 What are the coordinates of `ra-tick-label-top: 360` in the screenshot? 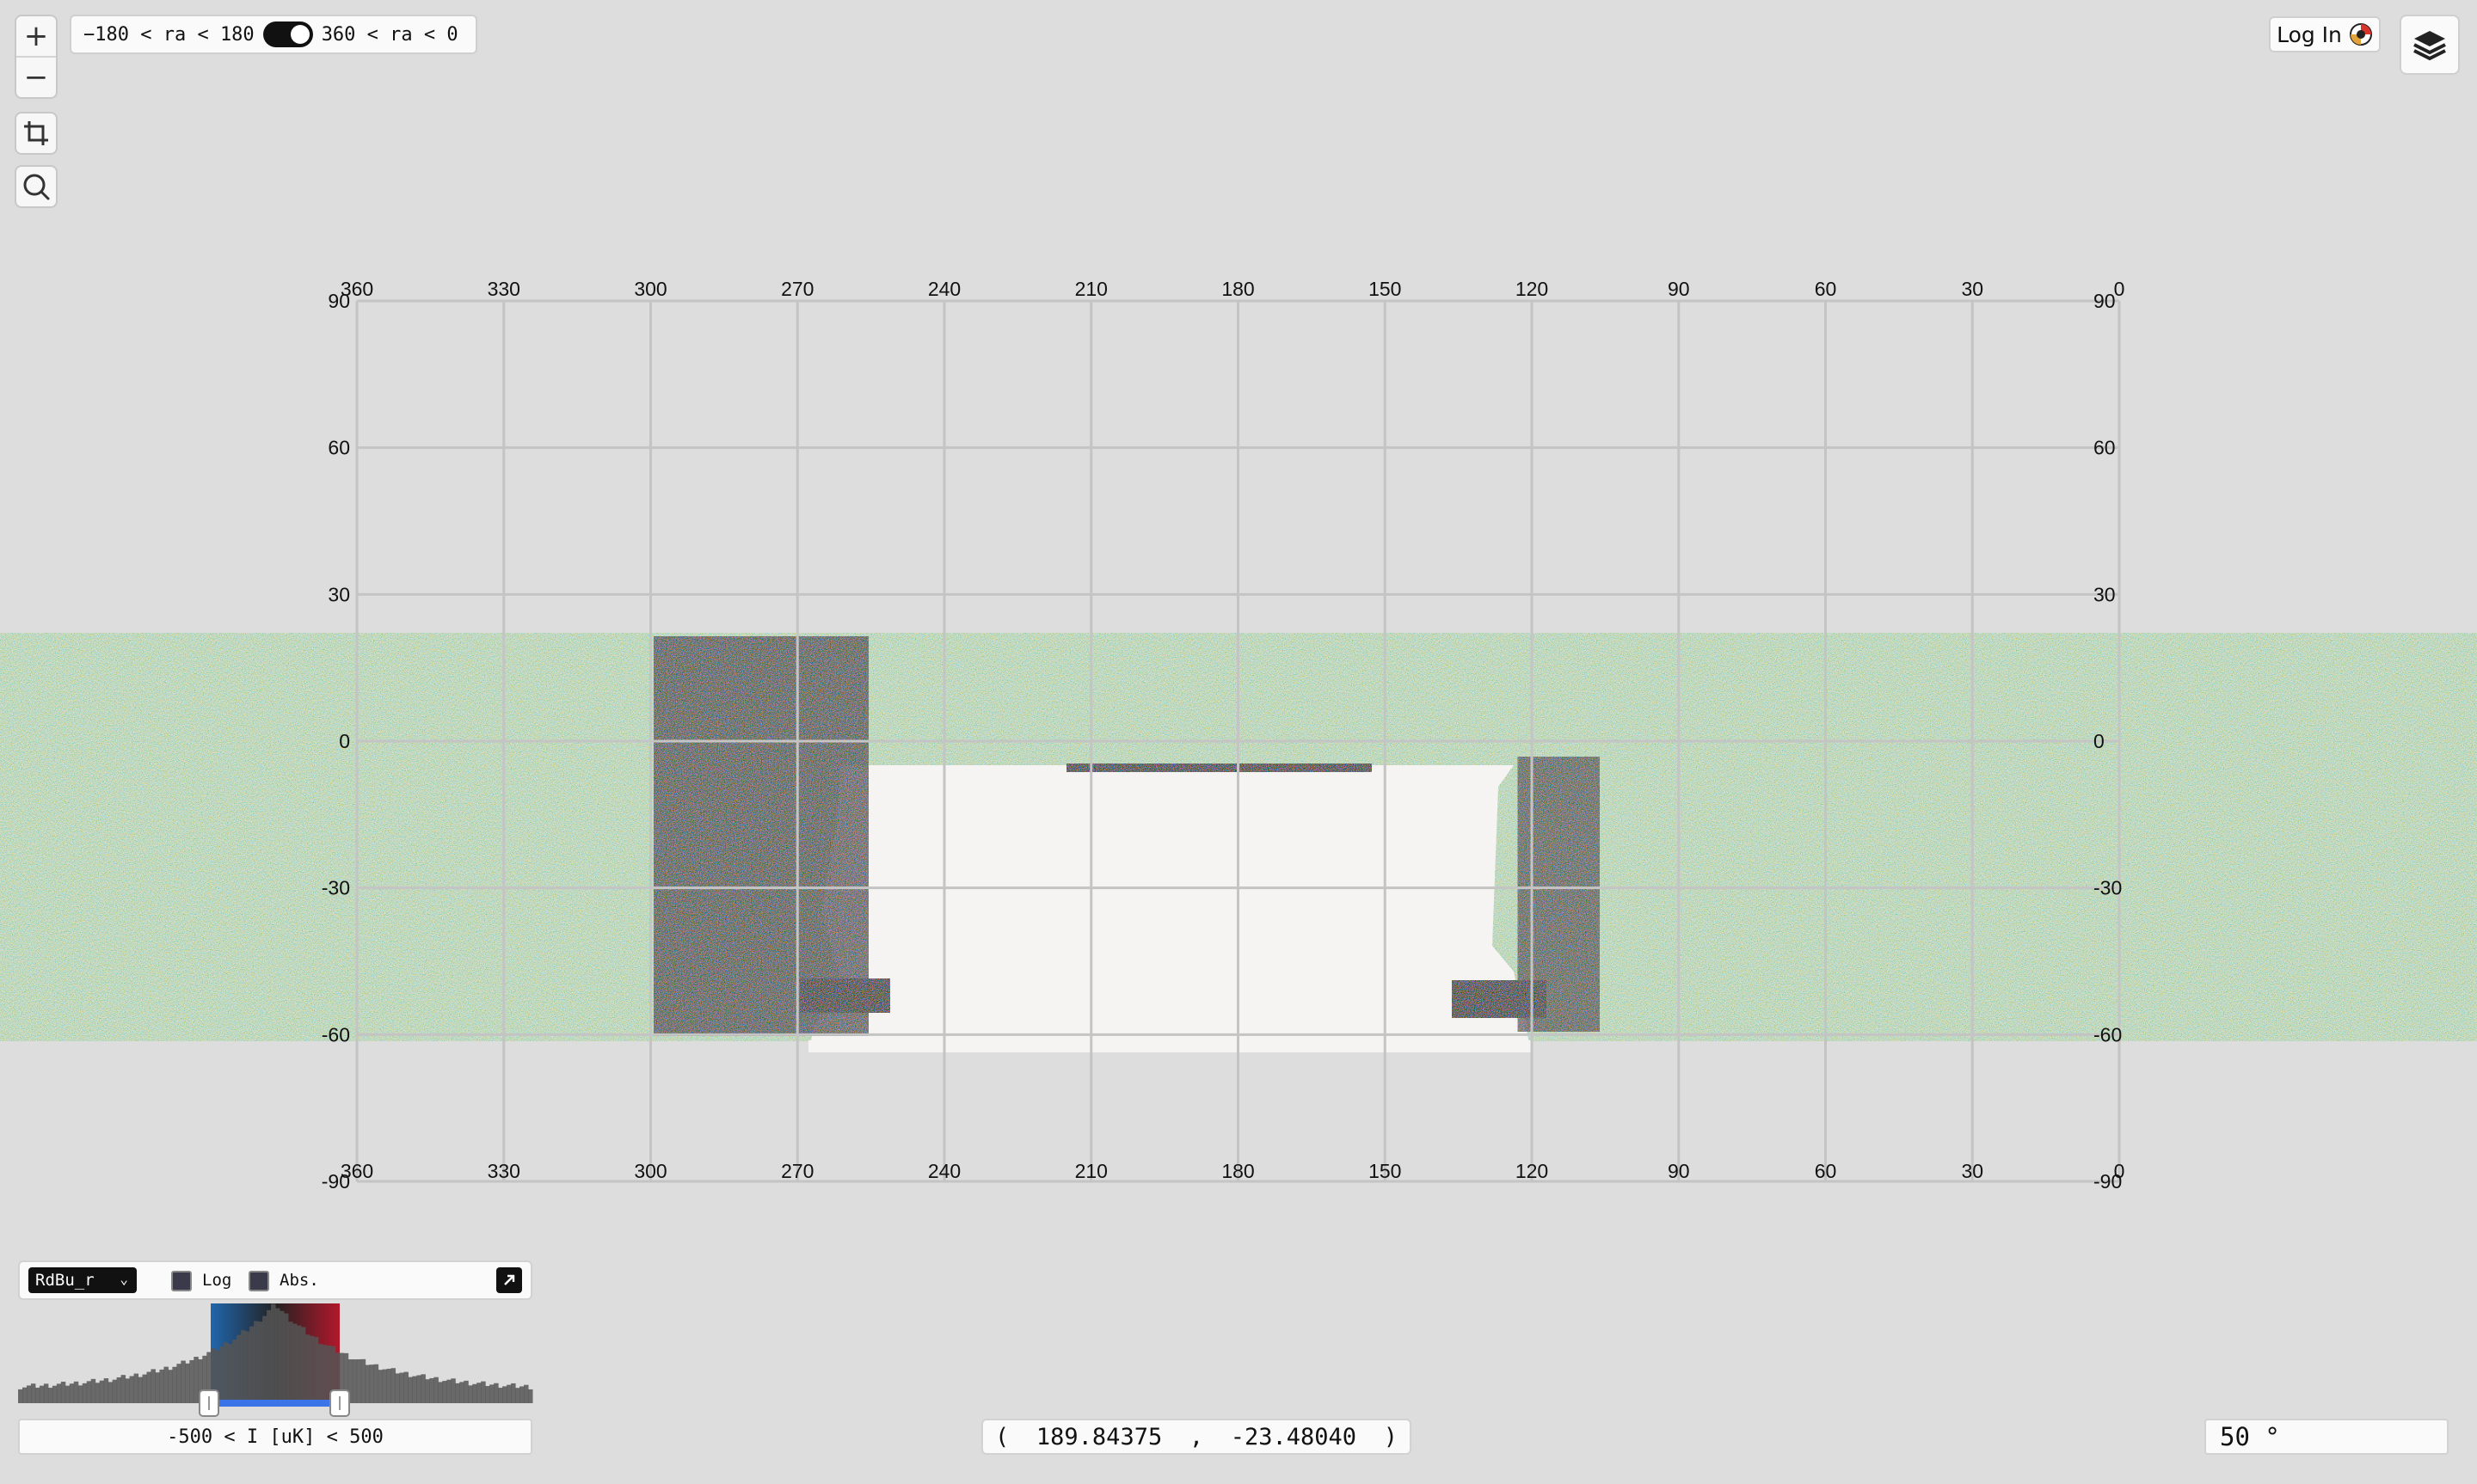 It's located at (357, 289).